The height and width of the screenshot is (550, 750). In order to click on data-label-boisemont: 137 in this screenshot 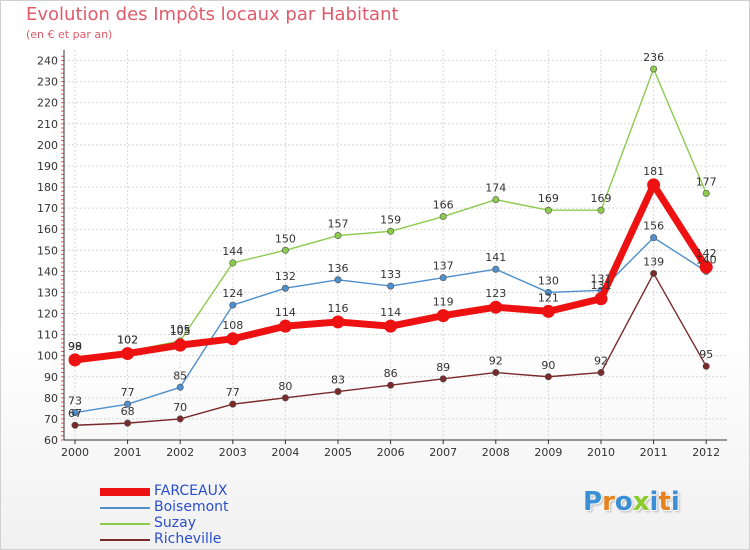, I will do `click(443, 266)`.